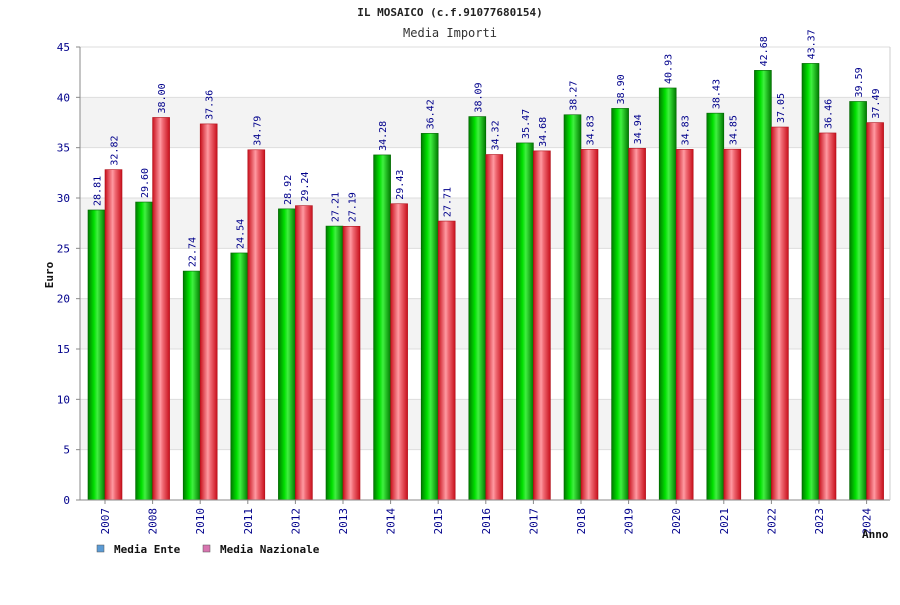 This screenshot has width=900, height=605. I want to click on bar-media-ente-2013, so click(334, 363).